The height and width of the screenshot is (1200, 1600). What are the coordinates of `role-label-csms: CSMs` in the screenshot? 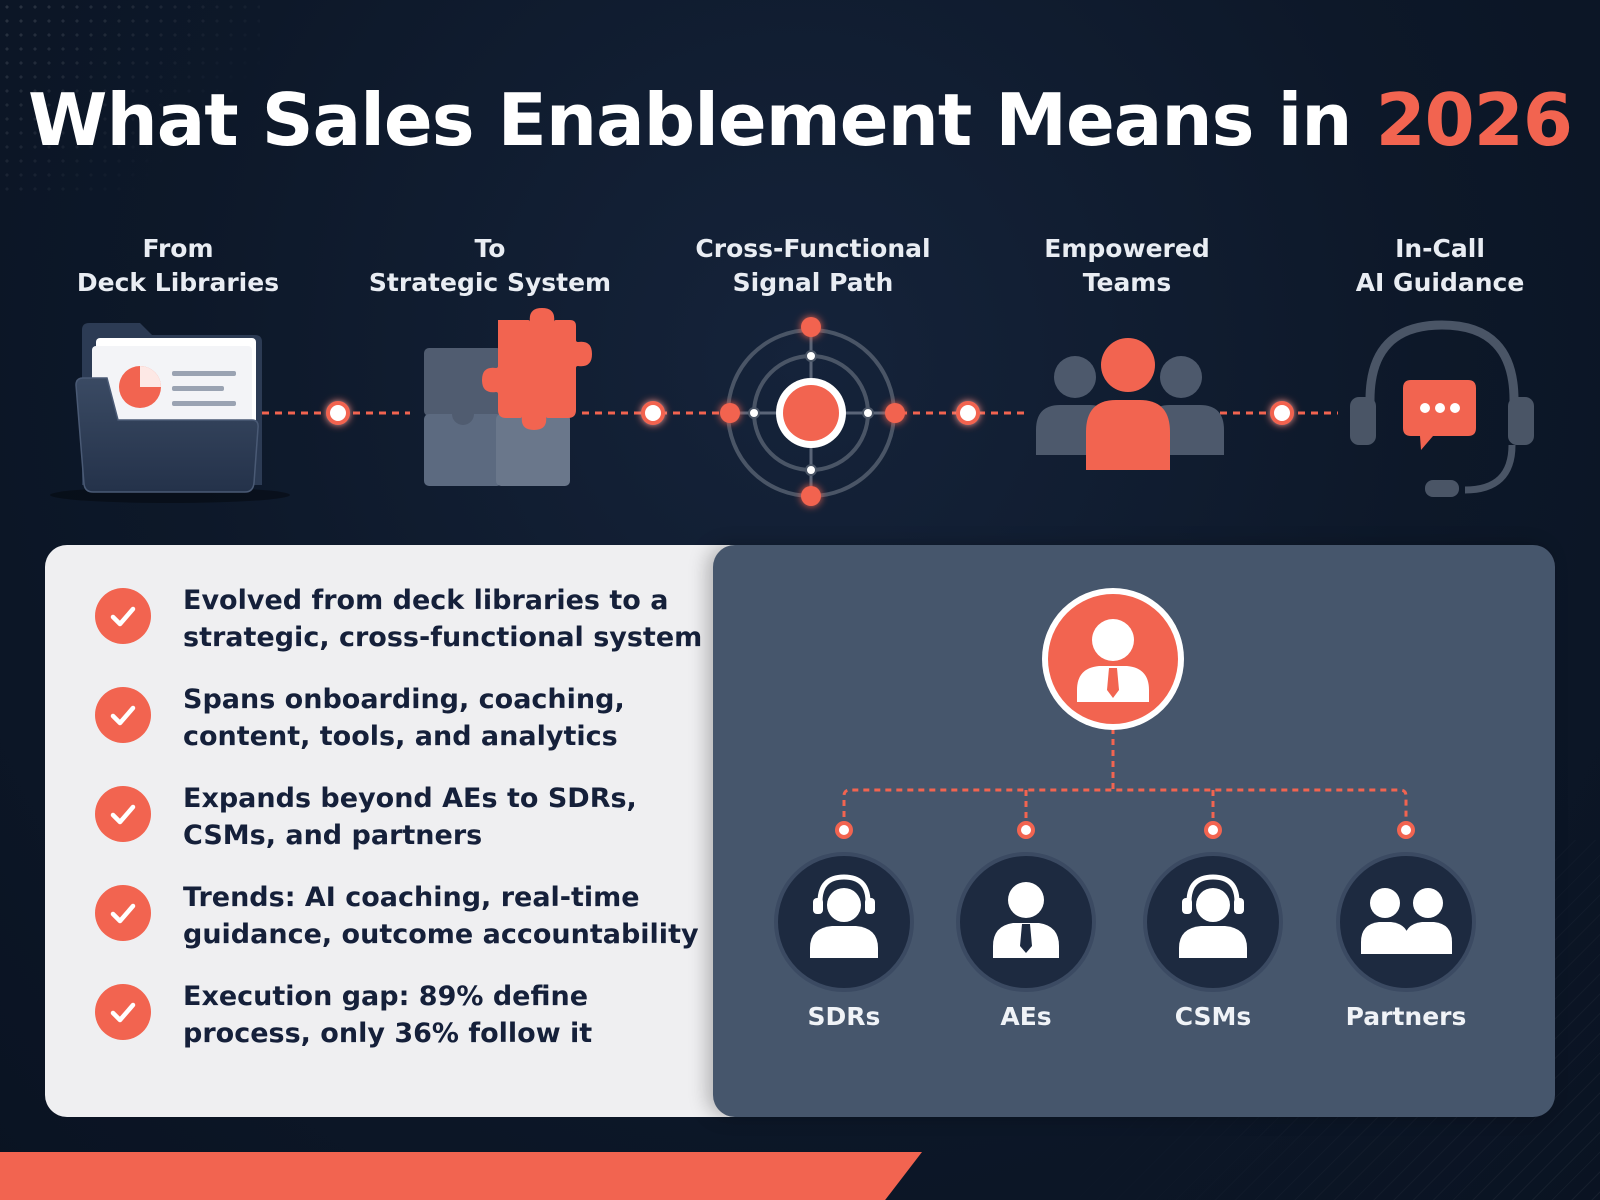 It's located at (1213, 1016).